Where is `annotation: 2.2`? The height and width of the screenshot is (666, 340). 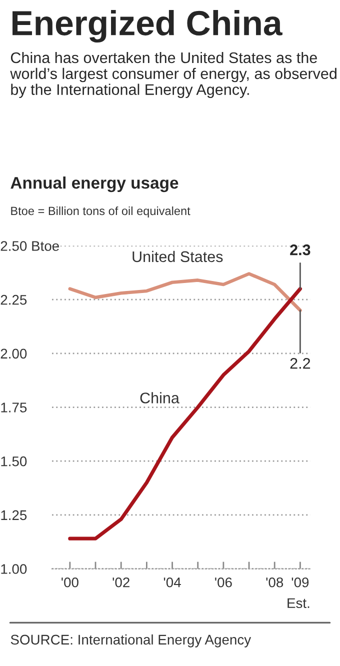 annotation: 2.2 is located at coordinates (300, 363).